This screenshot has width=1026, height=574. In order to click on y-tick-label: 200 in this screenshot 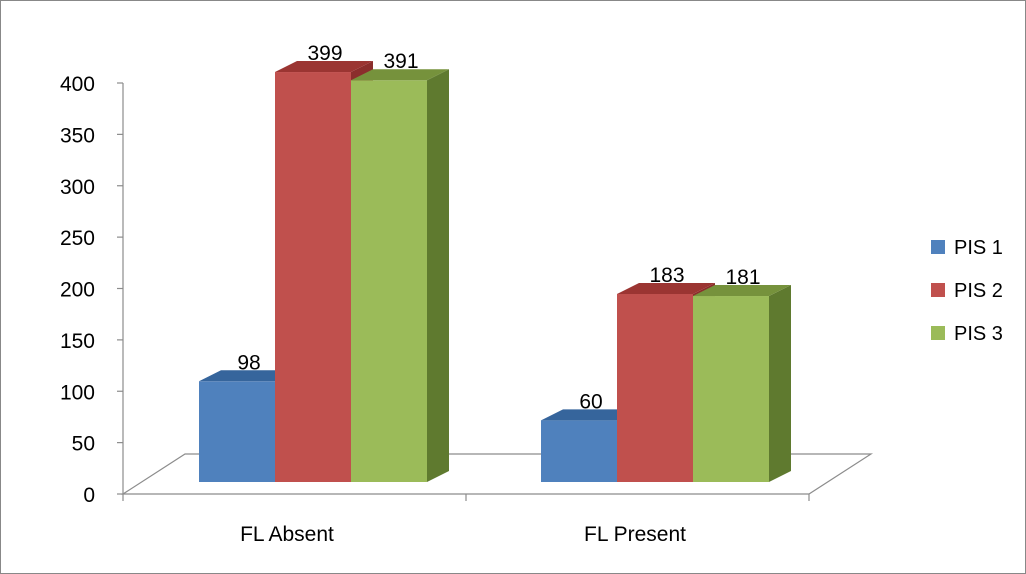, I will do `click(77, 290)`.